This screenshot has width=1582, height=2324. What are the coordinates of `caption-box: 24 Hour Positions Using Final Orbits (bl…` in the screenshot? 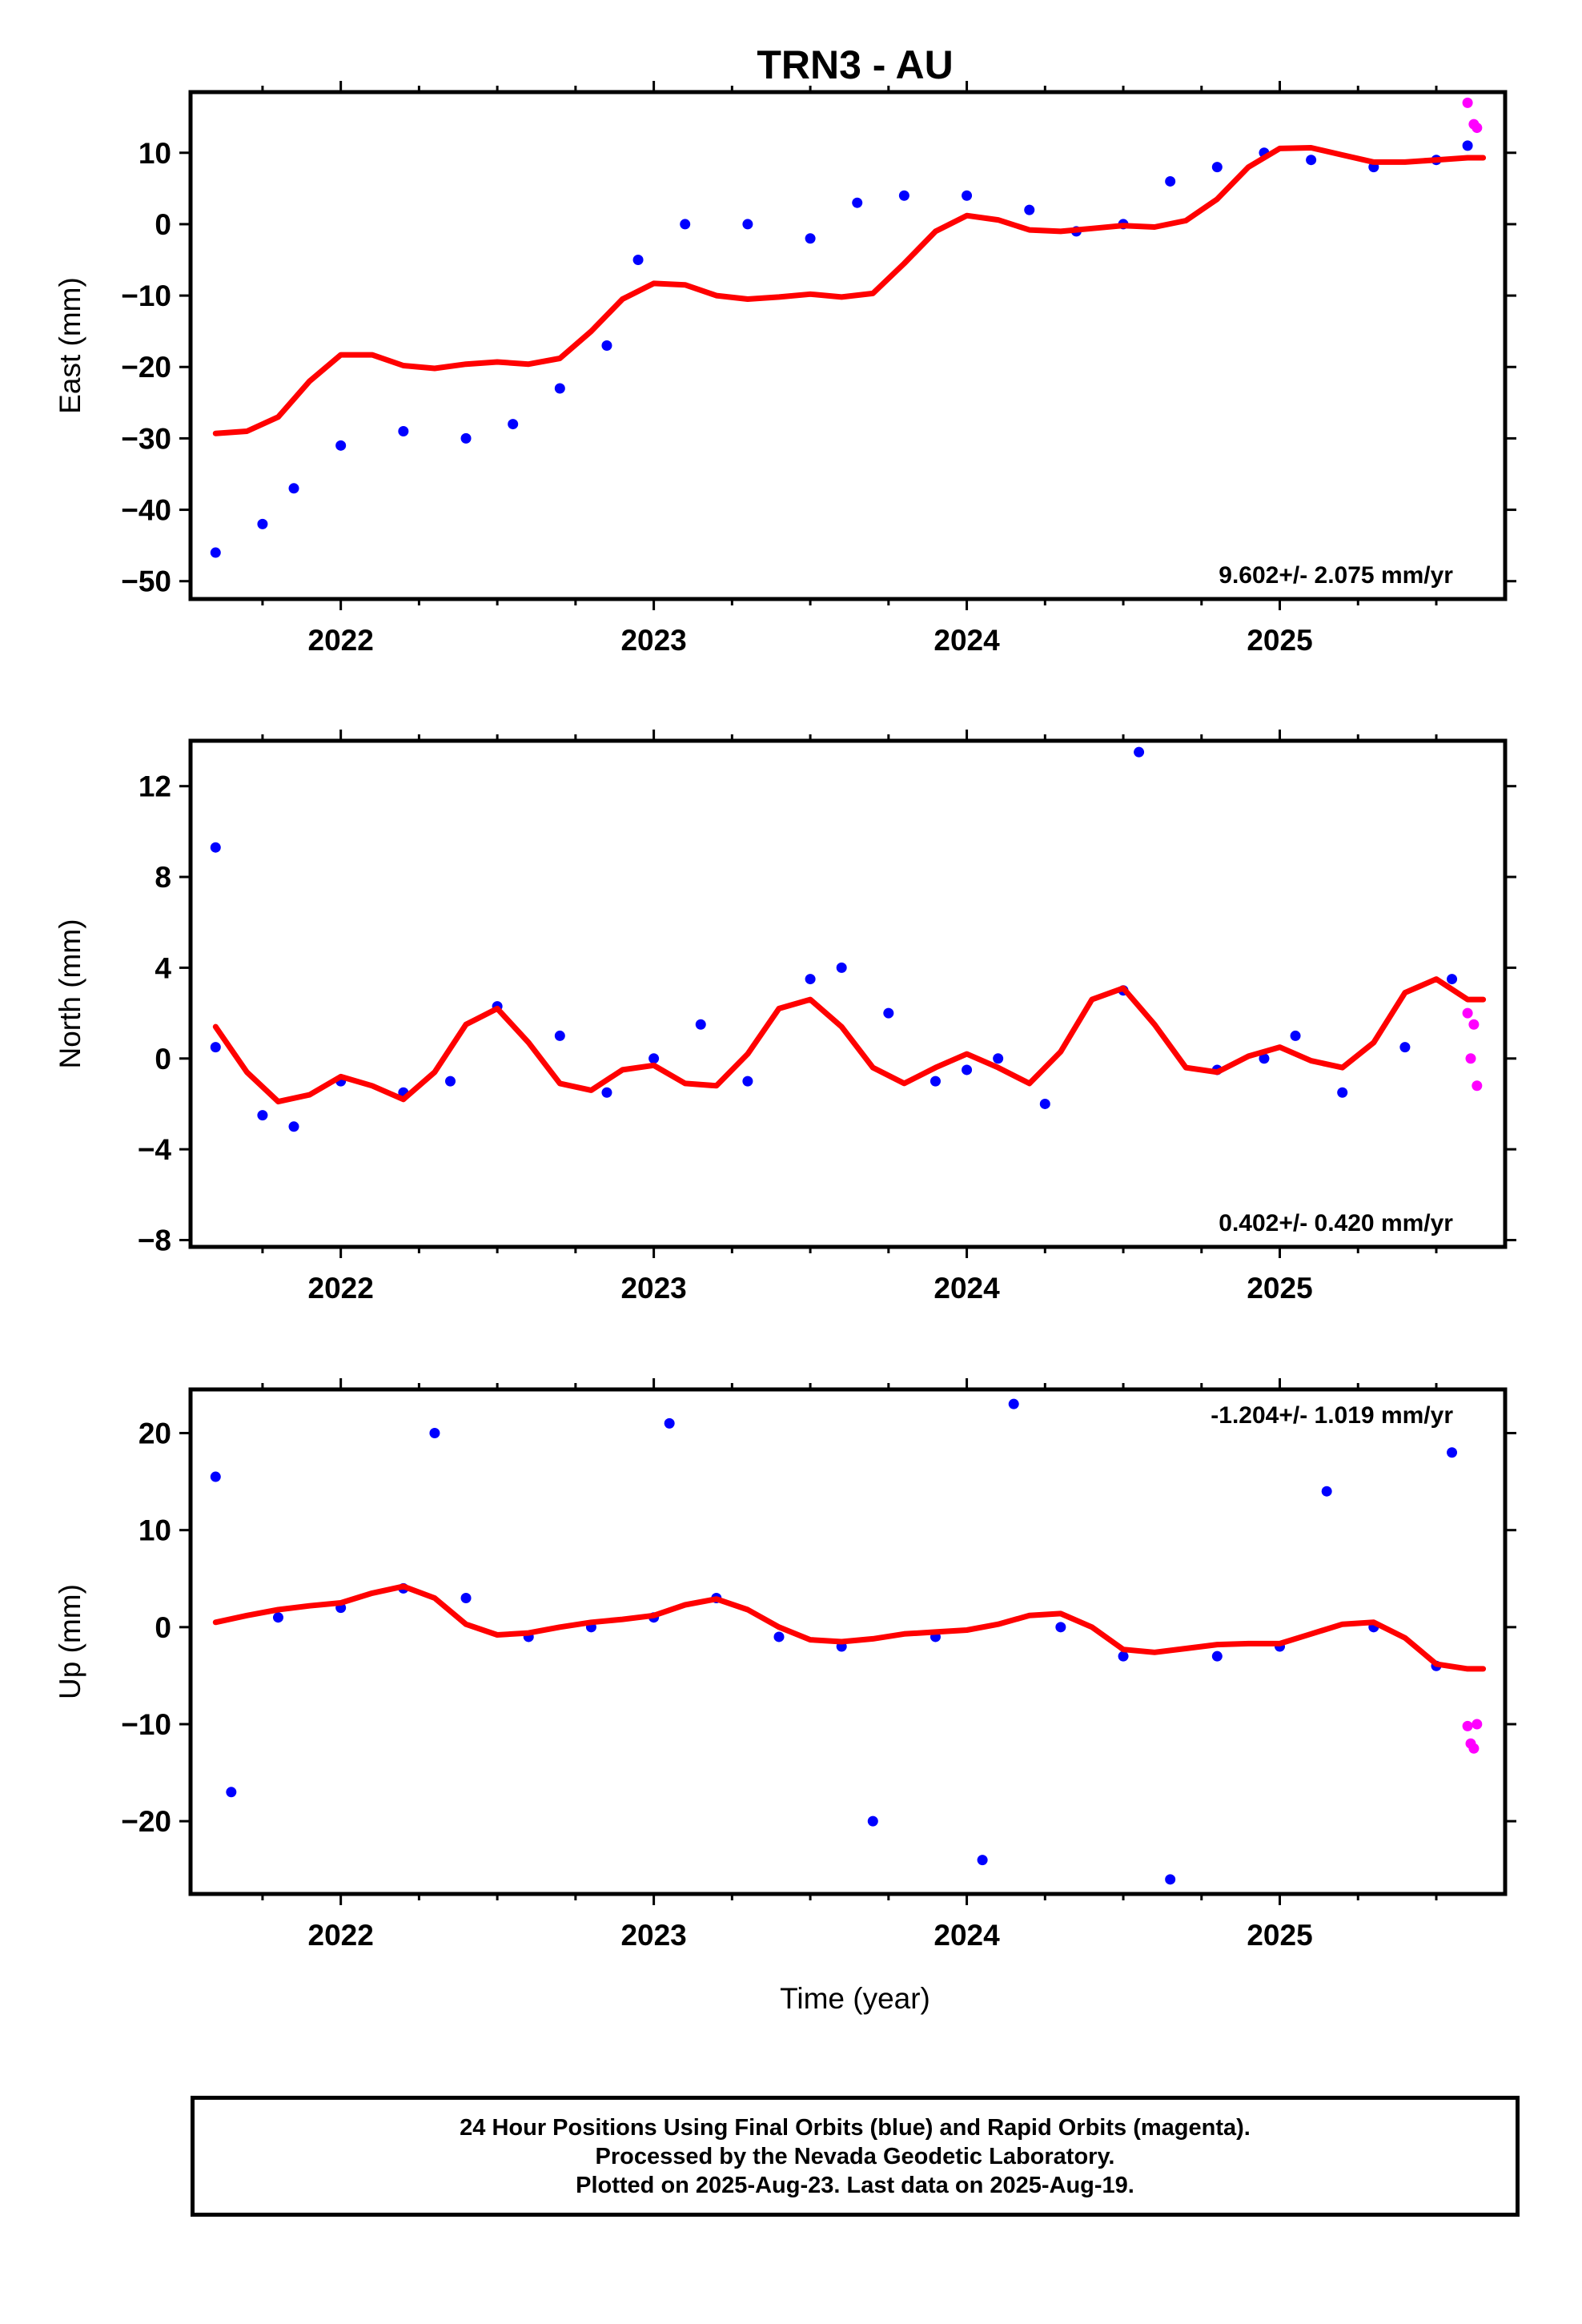 It's located at (855, 2156).